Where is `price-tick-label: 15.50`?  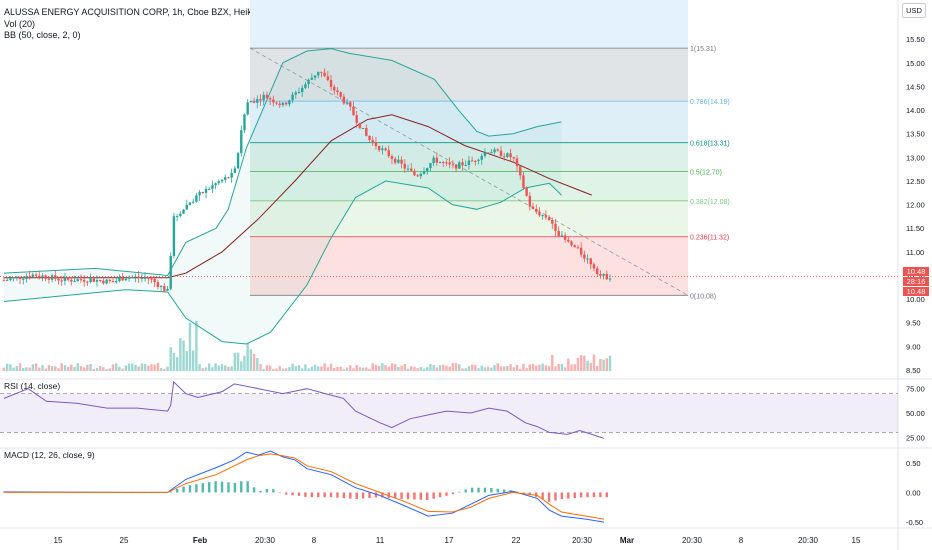
price-tick-label: 15.50 is located at coordinates (915, 39).